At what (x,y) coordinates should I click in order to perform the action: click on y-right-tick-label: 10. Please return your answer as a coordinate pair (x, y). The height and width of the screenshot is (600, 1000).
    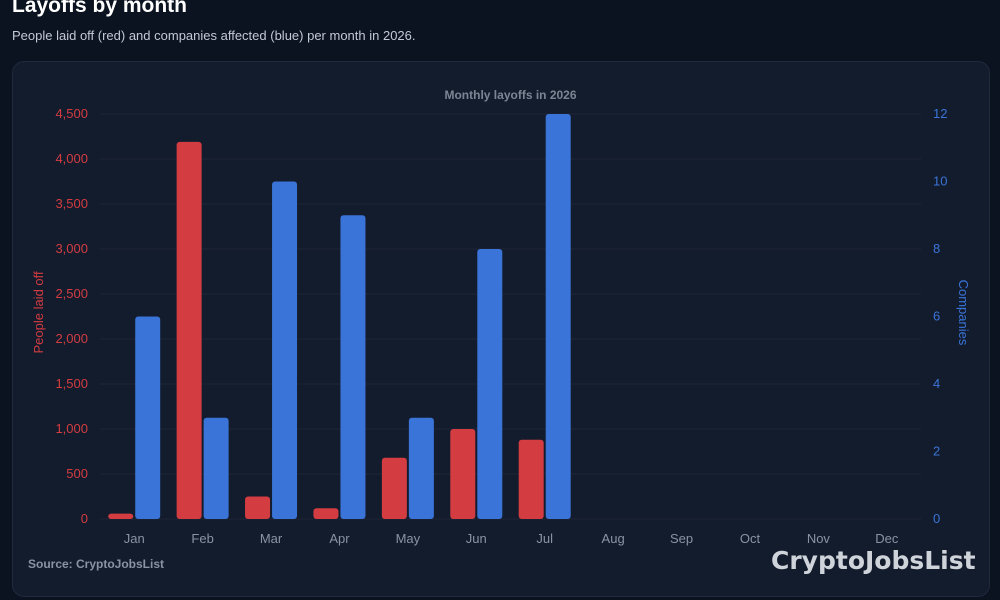
    Looking at the image, I should click on (940, 181).